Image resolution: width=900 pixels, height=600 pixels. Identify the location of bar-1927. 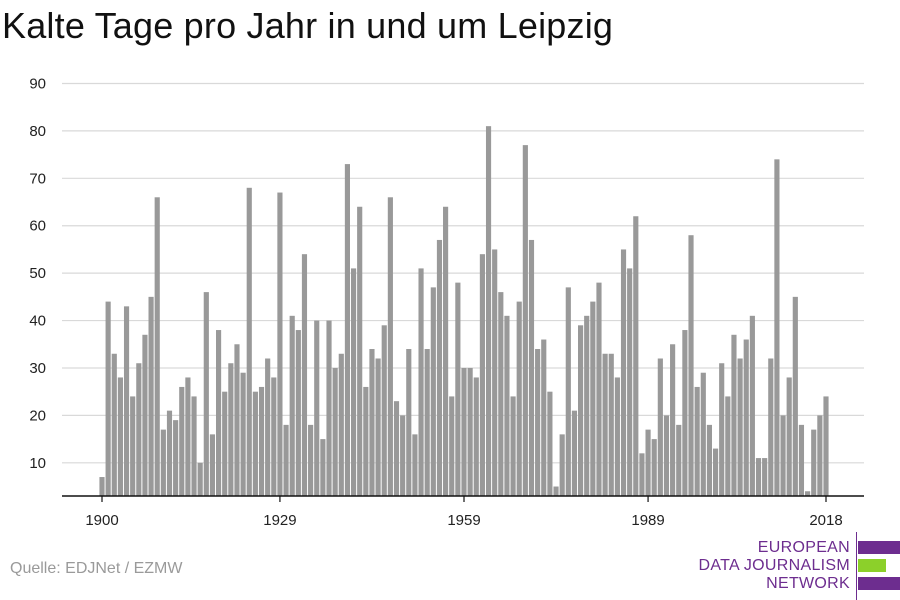
(268, 427).